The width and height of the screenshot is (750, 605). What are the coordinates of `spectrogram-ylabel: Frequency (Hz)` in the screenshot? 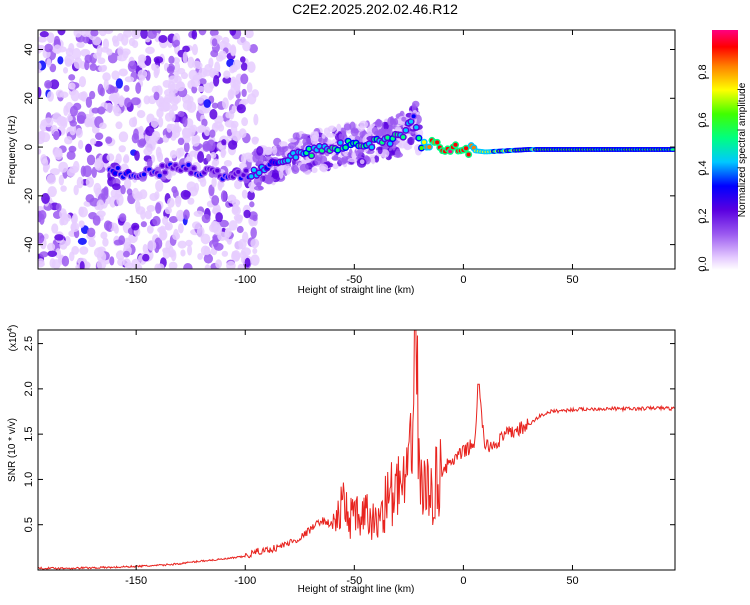 It's located at (12, 150).